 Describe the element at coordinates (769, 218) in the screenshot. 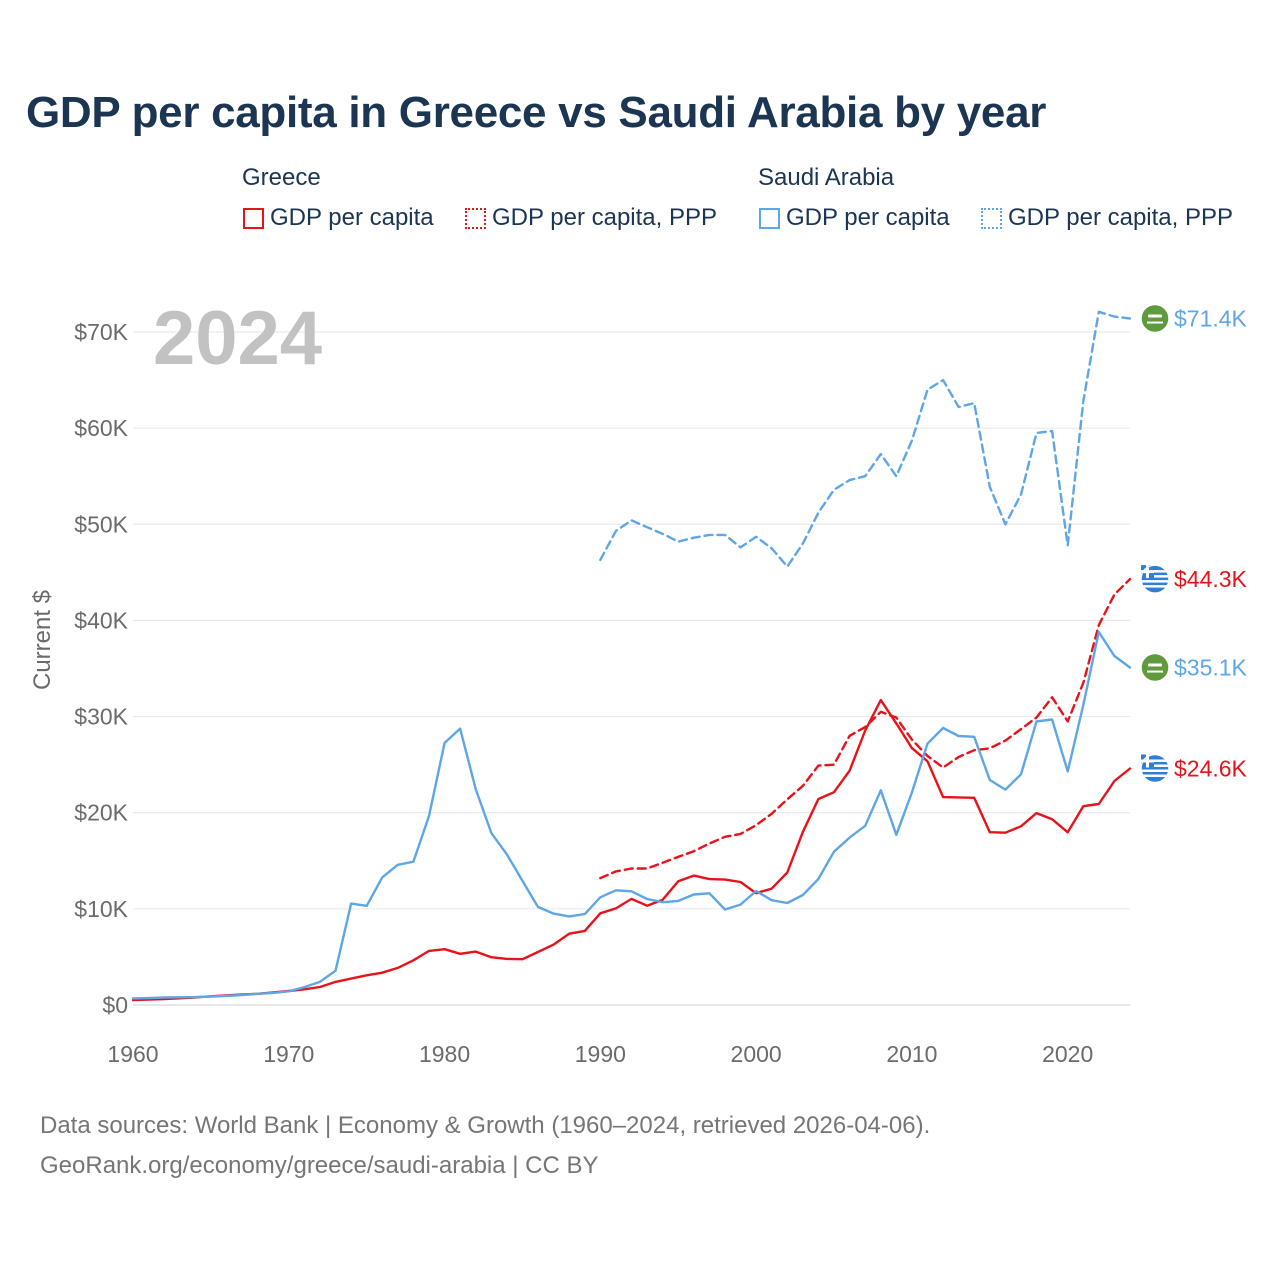

I see `legend-saudi-gdp-swatch` at that location.